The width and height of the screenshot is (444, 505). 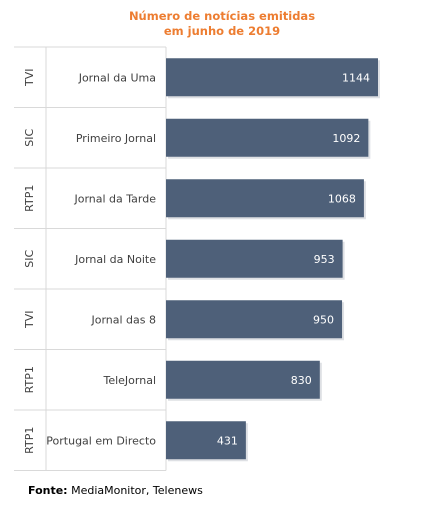 What do you see at coordinates (356, 77) in the screenshot?
I see `bar-value-label: 1144` at bounding box center [356, 77].